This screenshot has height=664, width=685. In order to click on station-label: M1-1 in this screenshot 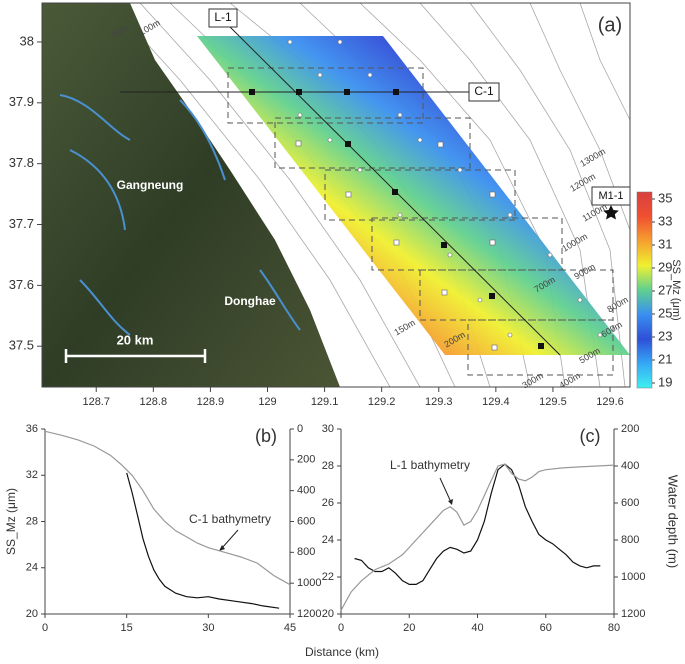, I will do `click(610, 196)`.